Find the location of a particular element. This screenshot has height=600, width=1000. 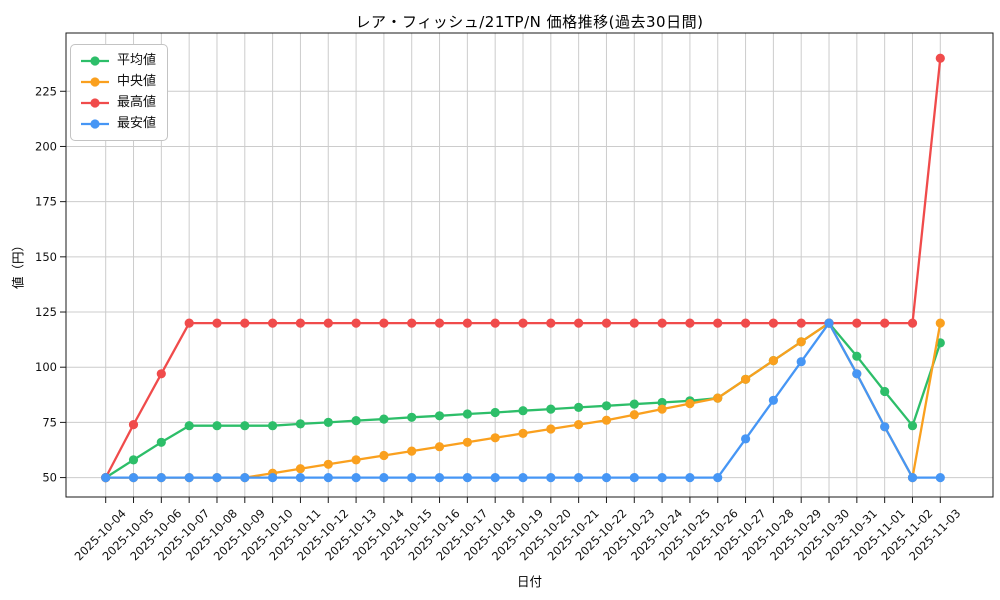

legend-item-2: 最高値 is located at coordinates (118, 103).